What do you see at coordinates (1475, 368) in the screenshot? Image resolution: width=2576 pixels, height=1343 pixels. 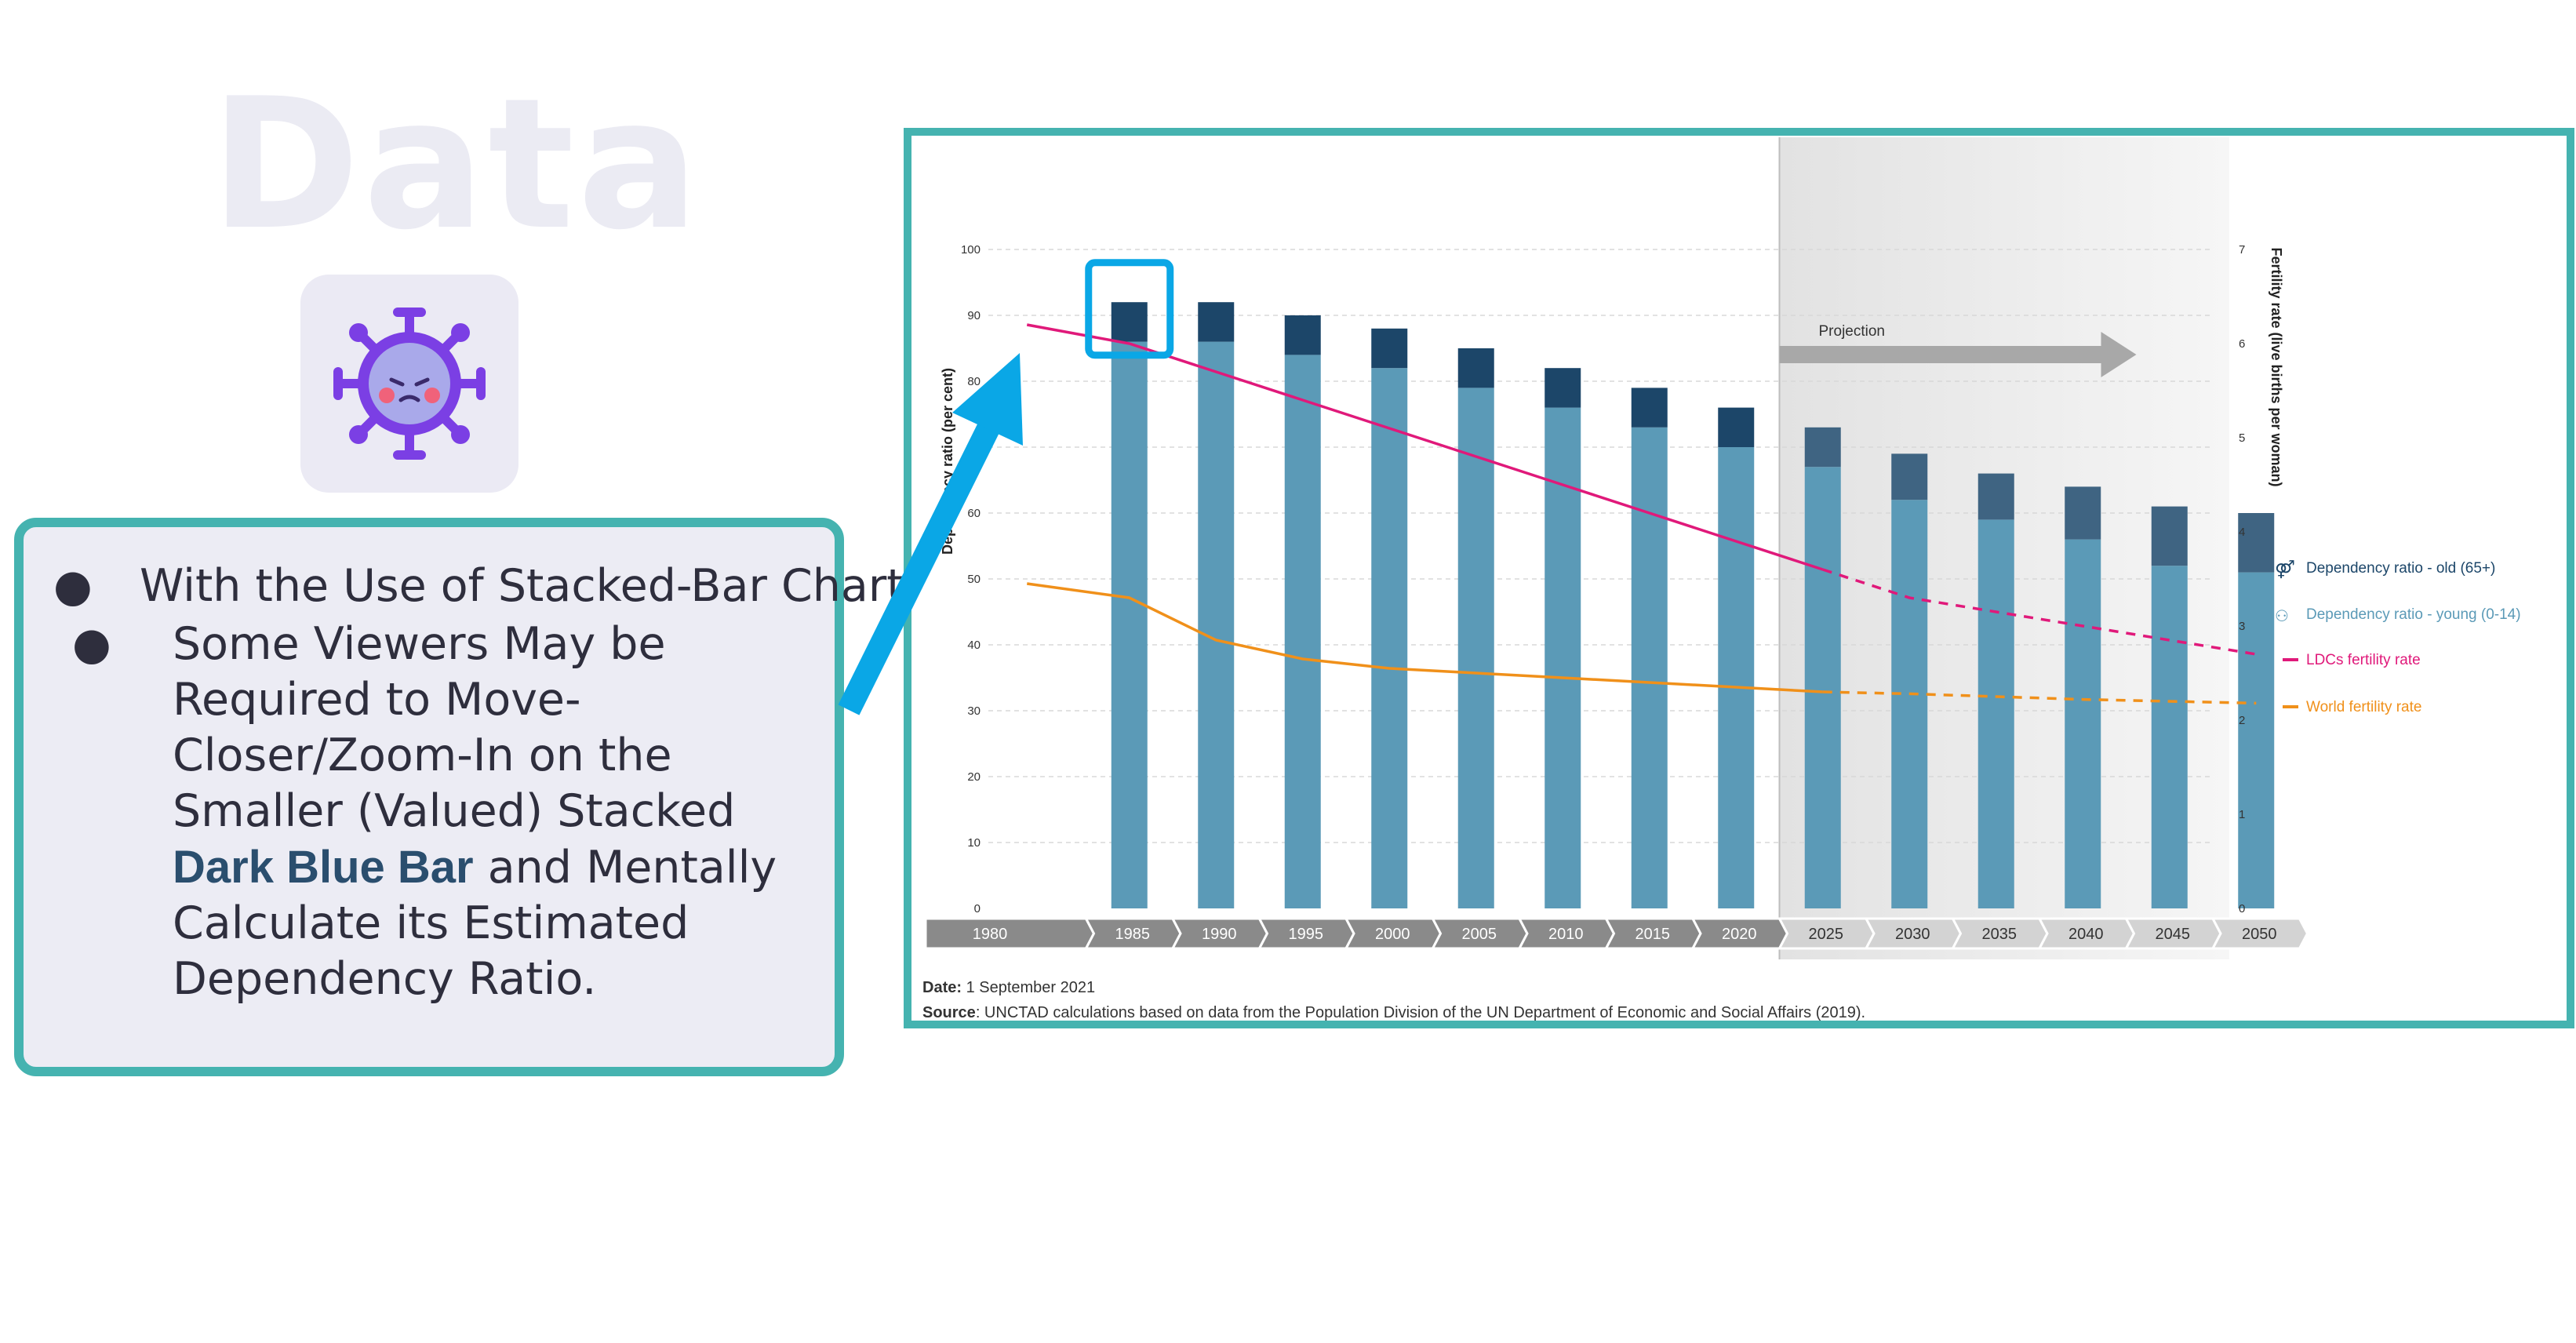 I see `bar-old-2005` at bounding box center [1475, 368].